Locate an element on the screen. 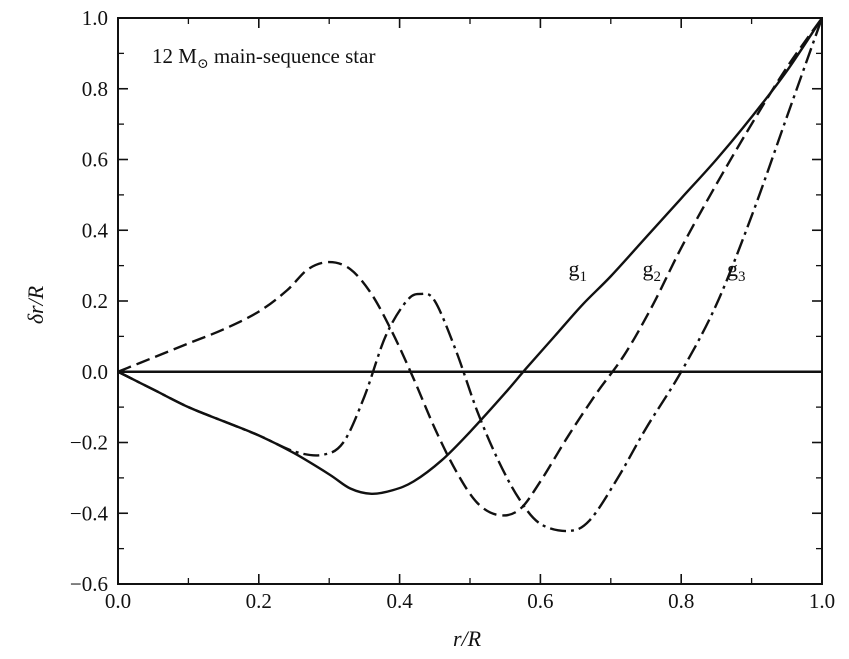  star-annotation: 12 M⊙ main-sequence star is located at coordinates (263, 58).